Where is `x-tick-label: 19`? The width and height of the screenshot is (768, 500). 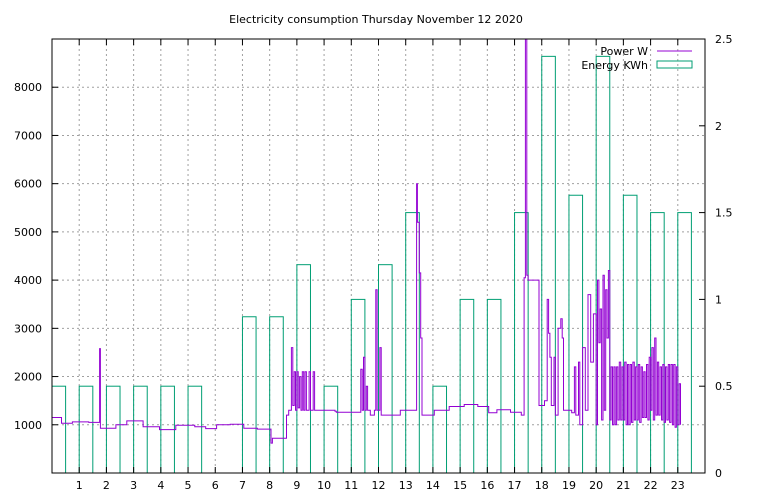
x-tick-label: 19 is located at coordinates (569, 485).